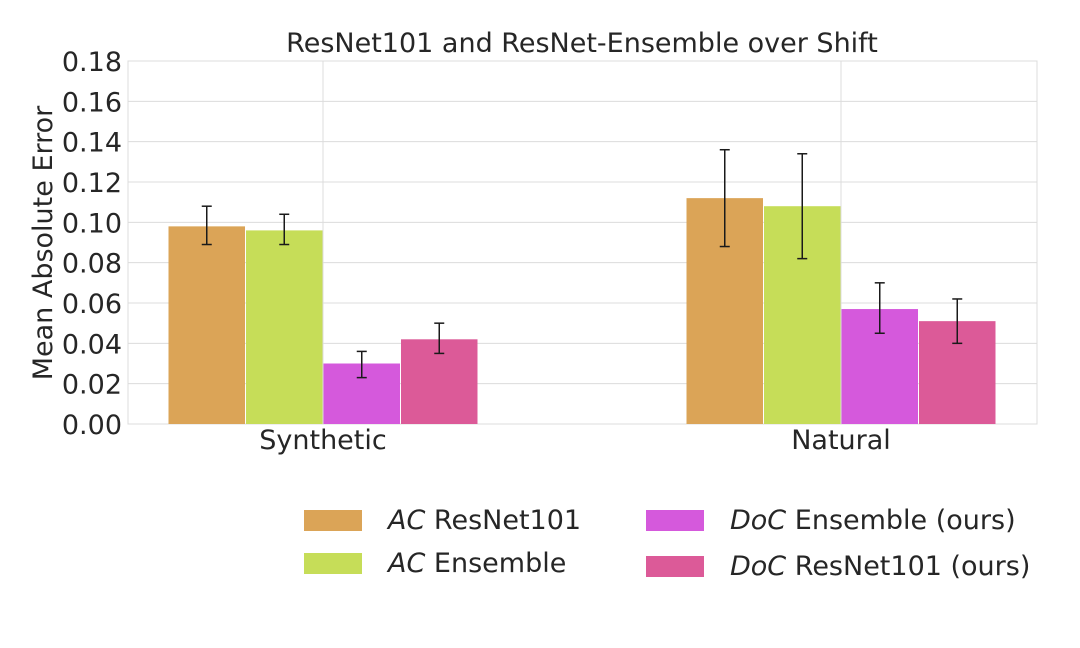 This screenshot has width=1080, height=648. I want to click on y-tick-label: 0.02, so click(92, 385).